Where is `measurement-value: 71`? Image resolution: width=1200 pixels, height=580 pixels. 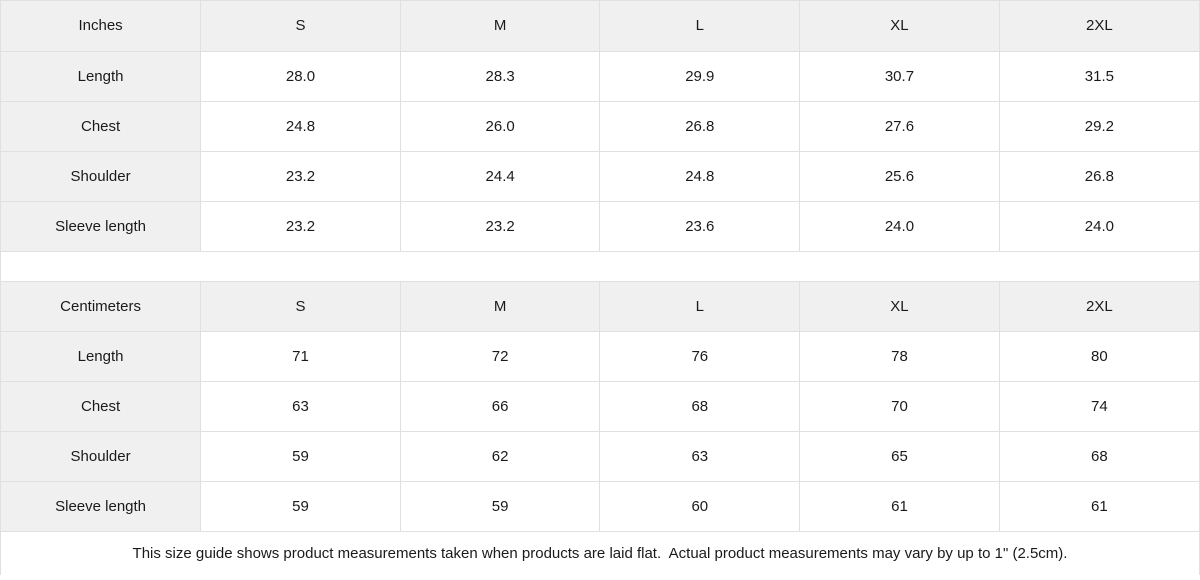 measurement-value: 71 is located at coordinates (300, 356).